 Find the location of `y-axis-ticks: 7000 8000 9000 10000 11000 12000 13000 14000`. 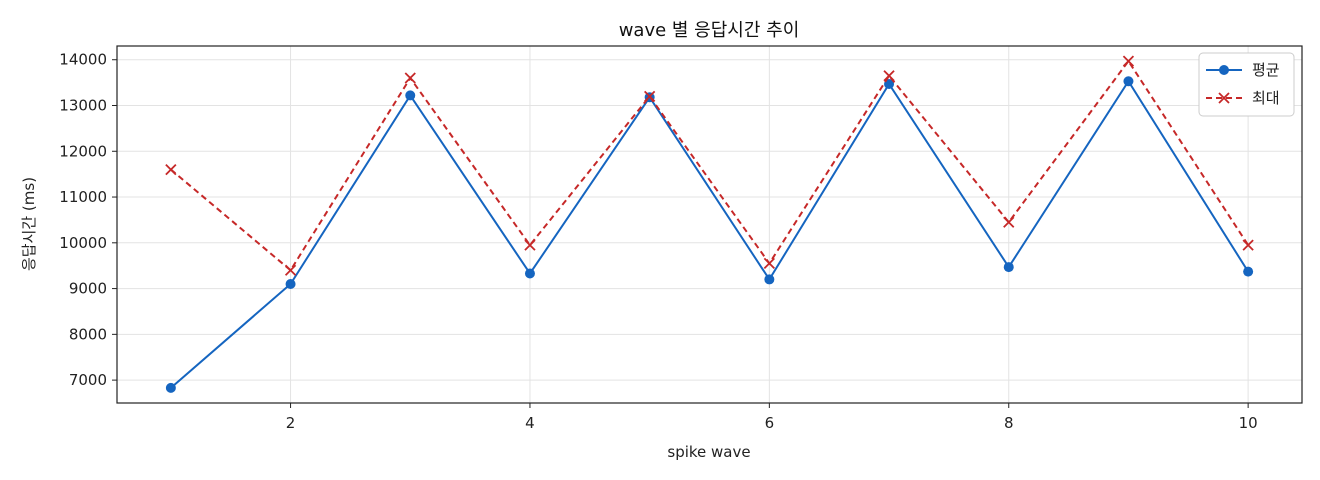

y-axis-ticks: 7000 8000 9000 10000 11000 12000 13000 14000 is located at coordinates (88, 220).